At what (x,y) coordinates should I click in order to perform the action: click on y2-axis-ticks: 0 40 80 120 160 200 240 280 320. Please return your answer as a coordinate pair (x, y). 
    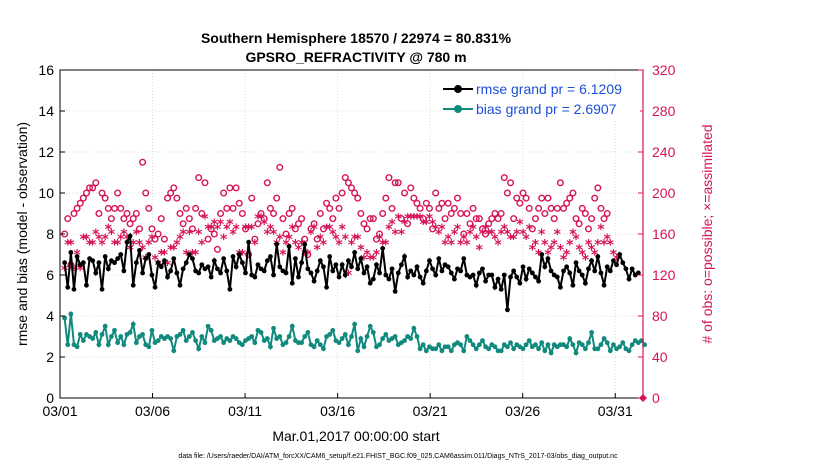
    Looking at the image, I should click on (657, 234).